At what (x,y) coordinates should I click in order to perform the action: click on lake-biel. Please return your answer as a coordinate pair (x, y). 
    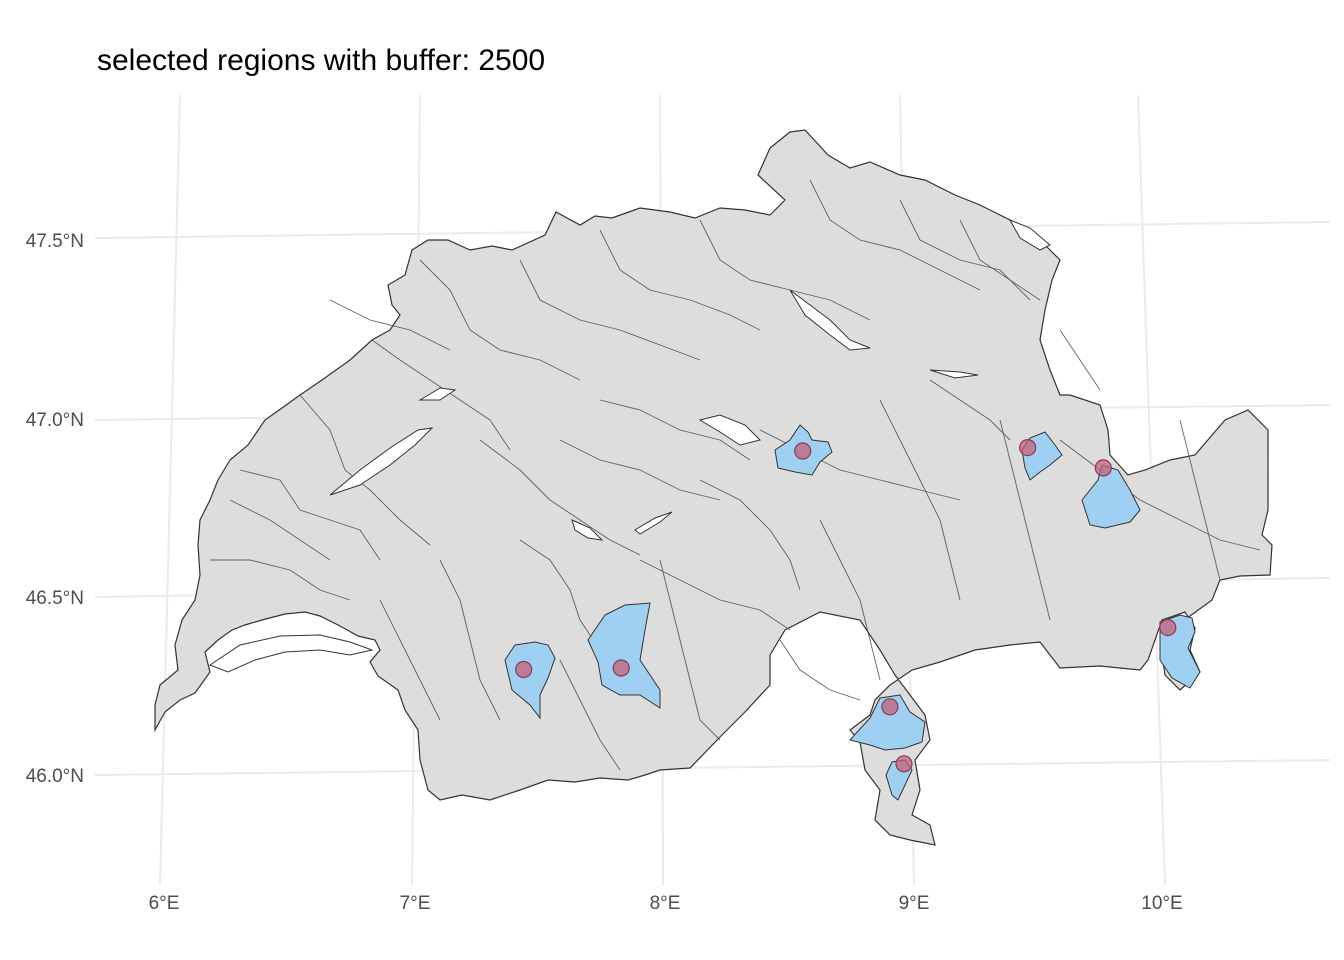
    Looking at the image, I should click on (437, 394).